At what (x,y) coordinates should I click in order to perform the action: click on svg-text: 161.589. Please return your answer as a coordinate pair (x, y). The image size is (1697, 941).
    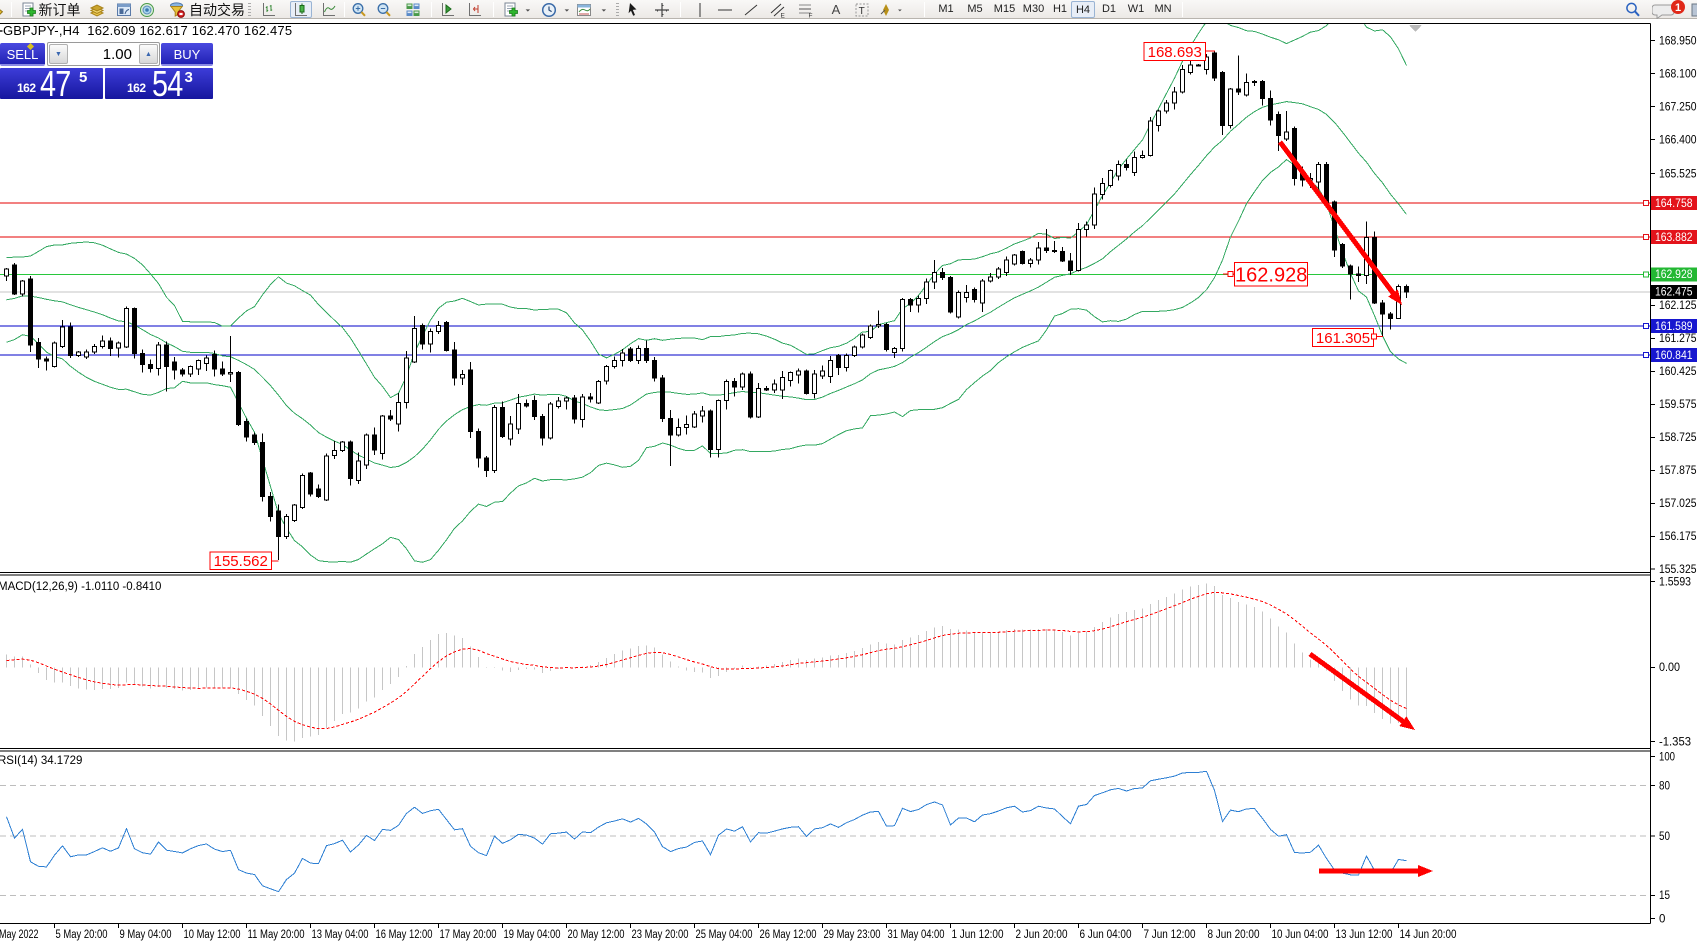
    Looking at the image, I should click on (1674, 327).